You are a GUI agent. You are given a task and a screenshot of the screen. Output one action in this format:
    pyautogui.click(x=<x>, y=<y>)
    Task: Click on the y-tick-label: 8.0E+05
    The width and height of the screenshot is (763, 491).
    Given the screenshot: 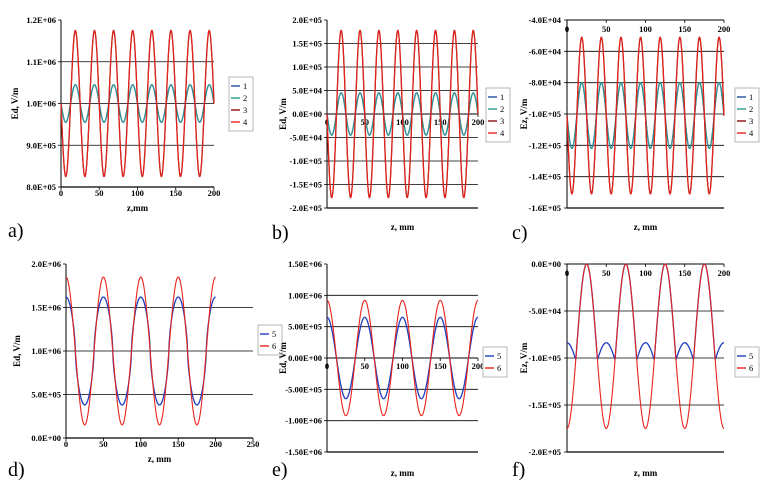 What is the action you would take?
    pyautogui.click(x=41, y=187)
    